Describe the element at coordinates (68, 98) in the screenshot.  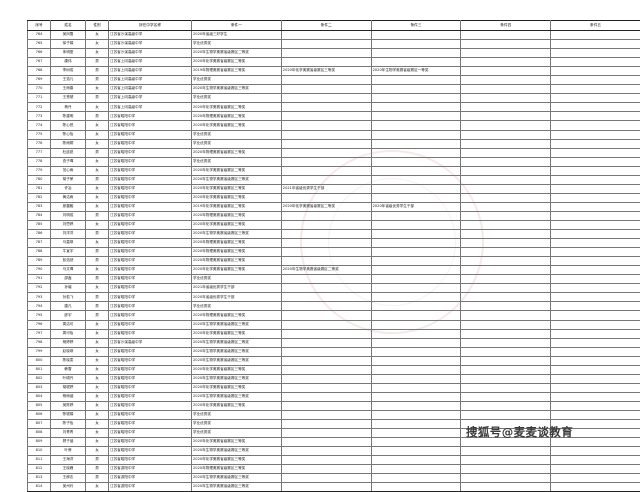
I see `cell-name: 王慧琥` at that location.